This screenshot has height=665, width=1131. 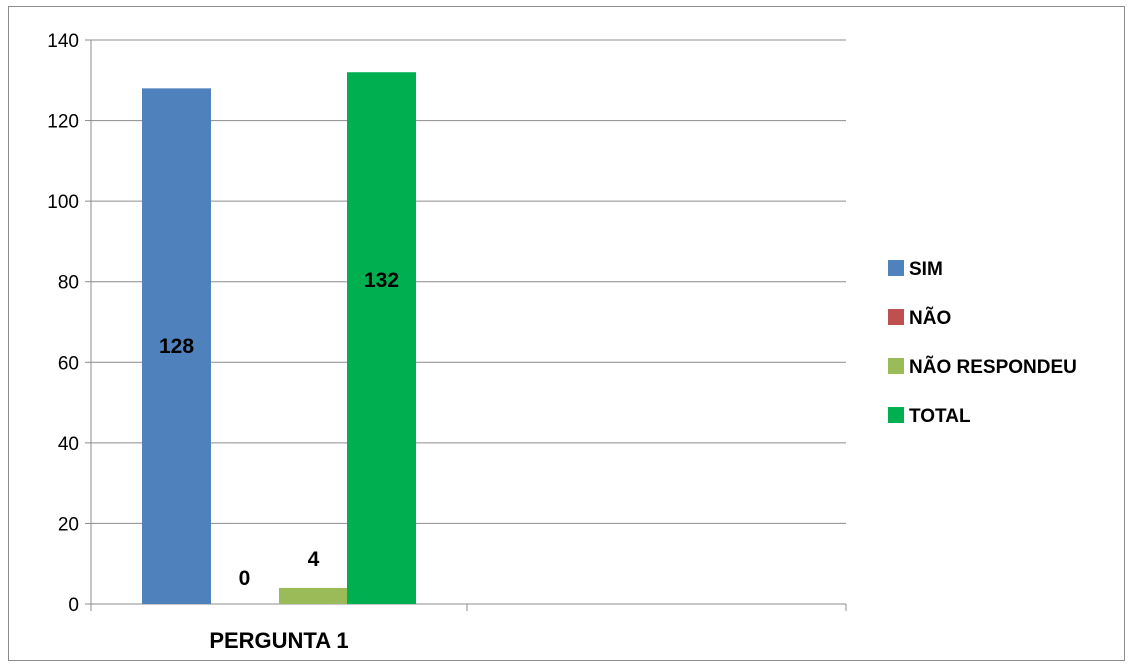 I want to click on legend-item: NÃO RESPONDEU, so click(x=982, y=367).